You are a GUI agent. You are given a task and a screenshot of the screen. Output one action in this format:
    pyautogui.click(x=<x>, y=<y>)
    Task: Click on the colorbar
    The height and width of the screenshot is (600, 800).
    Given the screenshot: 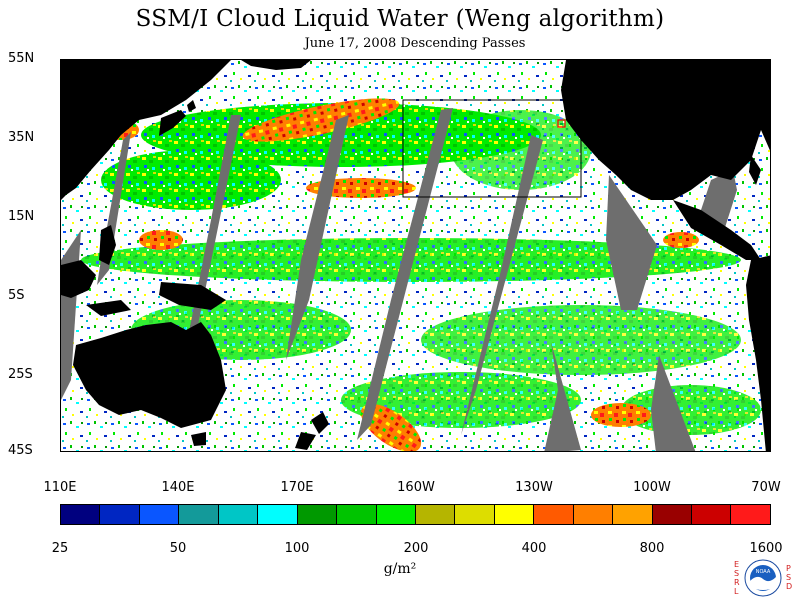 What is the action you would take?
    pyautogui.click(x=415, y=514)
    